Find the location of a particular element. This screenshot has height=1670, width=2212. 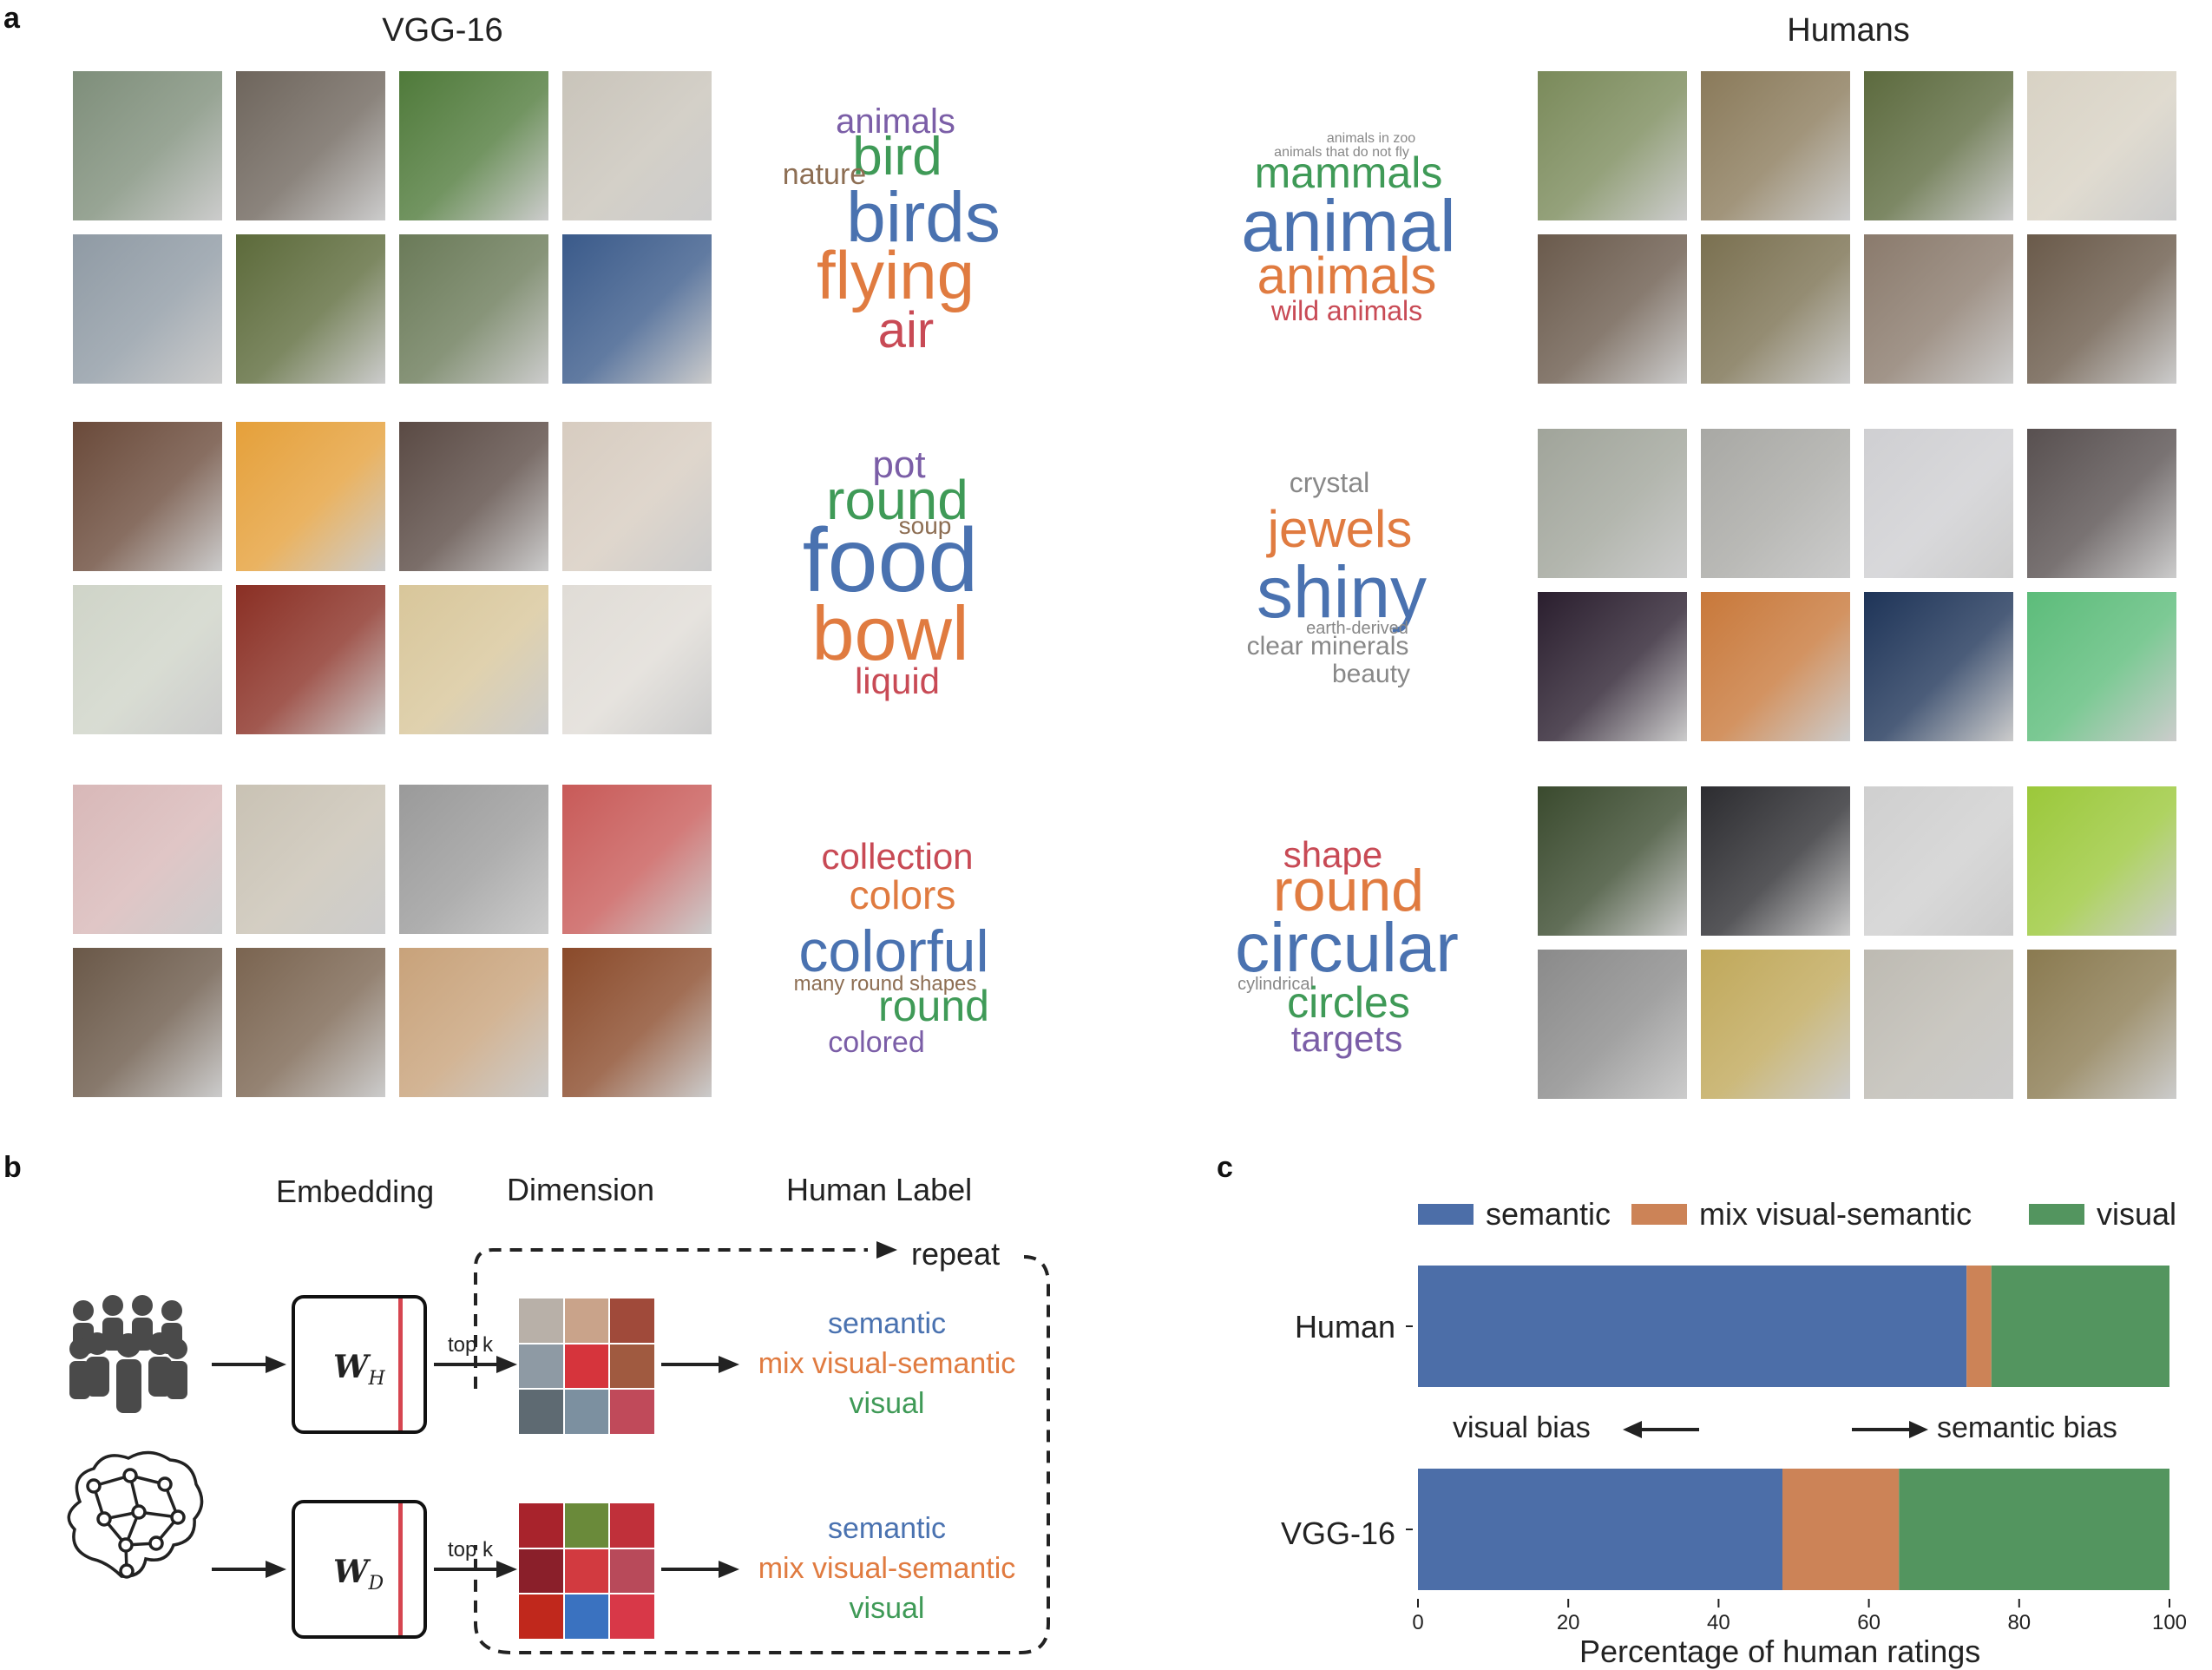

human-label-header: Human Label is located at coordinates (879, 1189).